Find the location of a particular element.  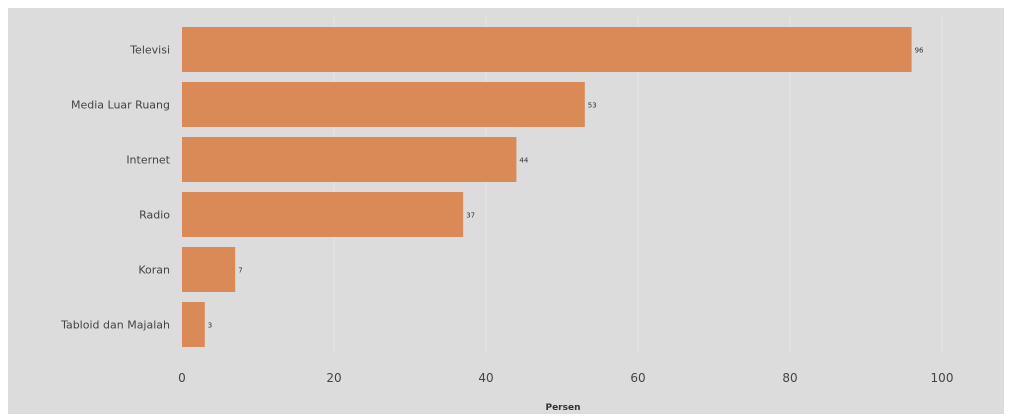

x-tick-label: 40 is located at coordinates (485, 378).